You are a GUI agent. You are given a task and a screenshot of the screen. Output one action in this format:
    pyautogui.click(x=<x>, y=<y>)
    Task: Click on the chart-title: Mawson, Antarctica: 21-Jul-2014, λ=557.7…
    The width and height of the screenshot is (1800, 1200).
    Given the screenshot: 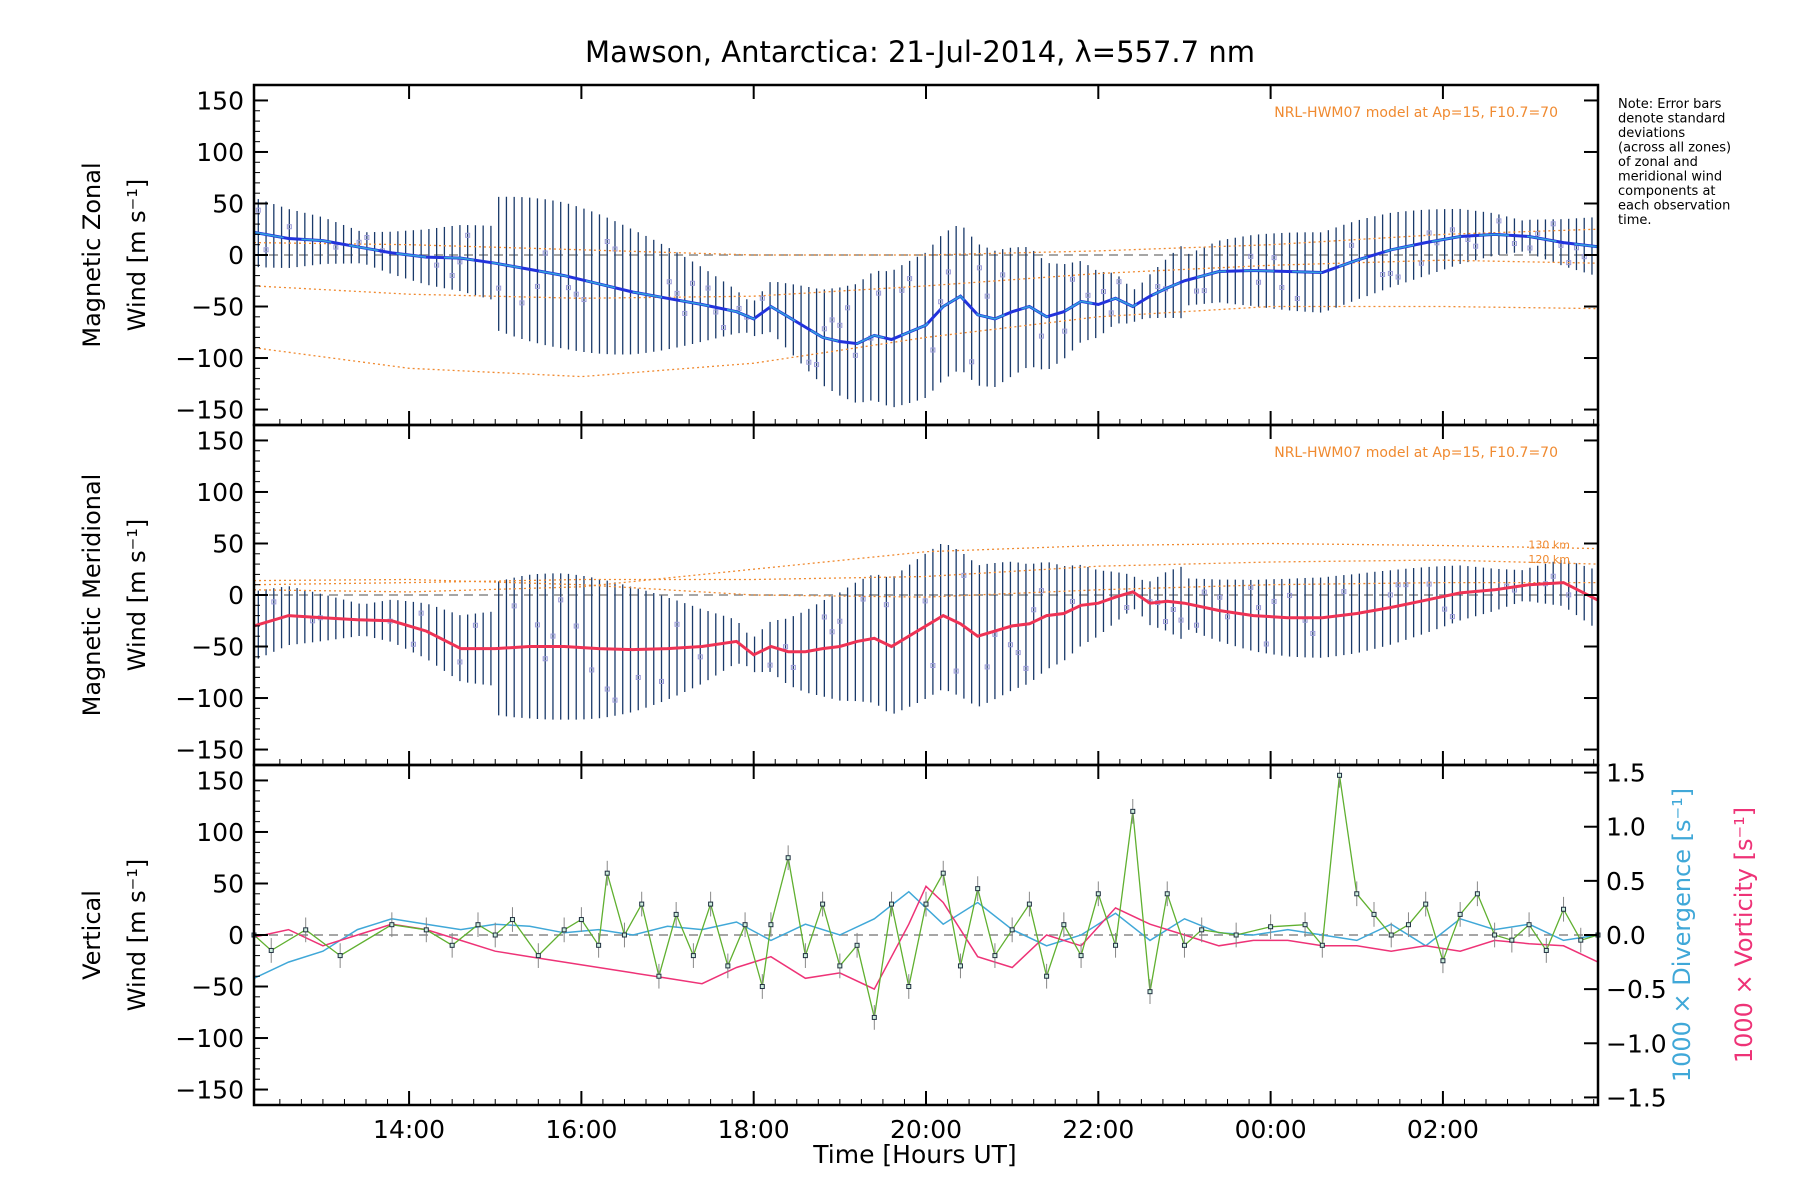 What is the action you would take?
    pyautogui.click(x=920, y=52)
    